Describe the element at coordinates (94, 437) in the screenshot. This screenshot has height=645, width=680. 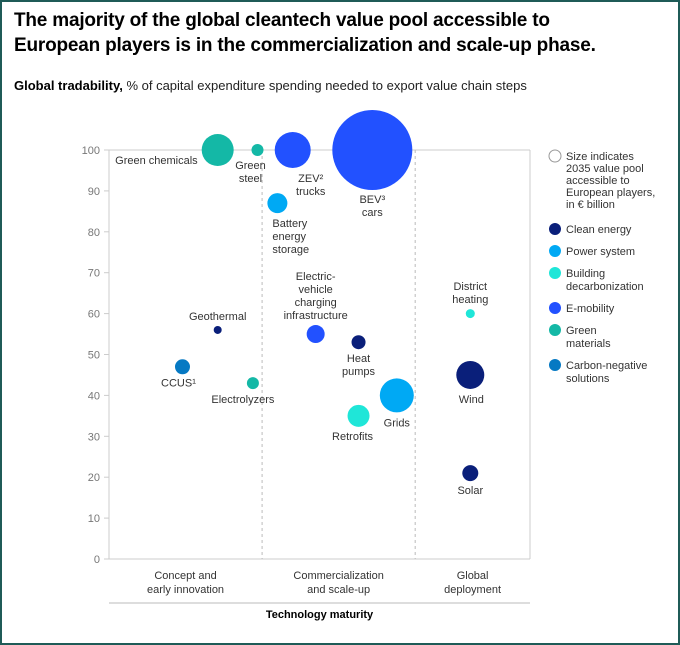
I see `y-tick-label: 30` at that location.